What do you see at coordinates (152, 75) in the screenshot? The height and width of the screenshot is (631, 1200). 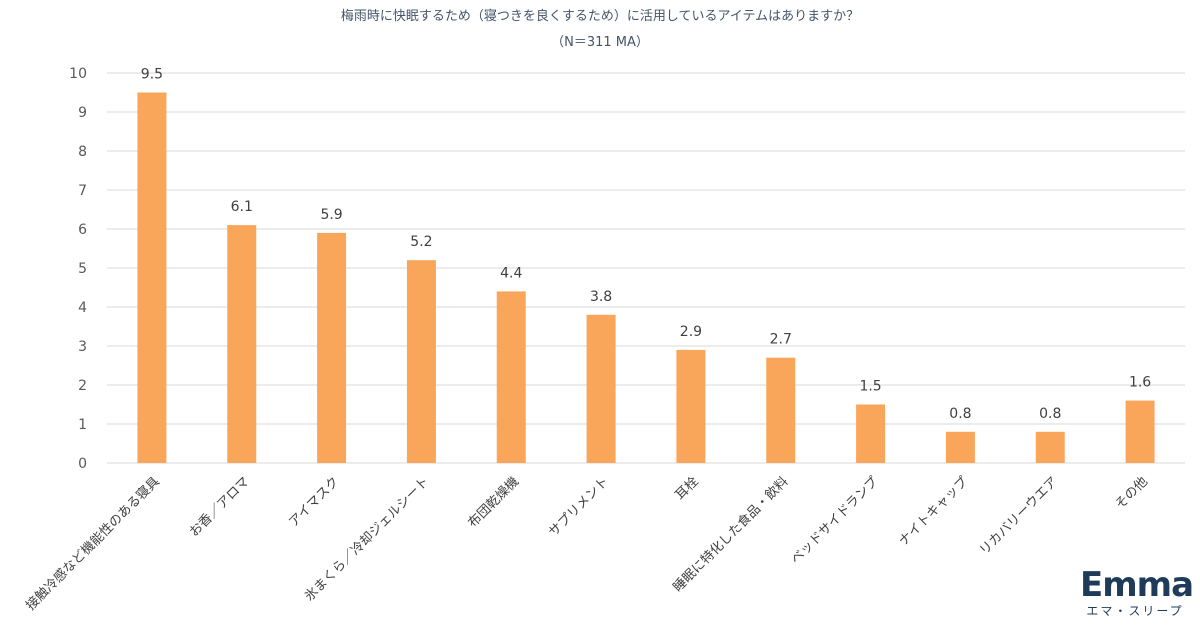 I see `data-label: 9.5` at bounding box center [152, 75].